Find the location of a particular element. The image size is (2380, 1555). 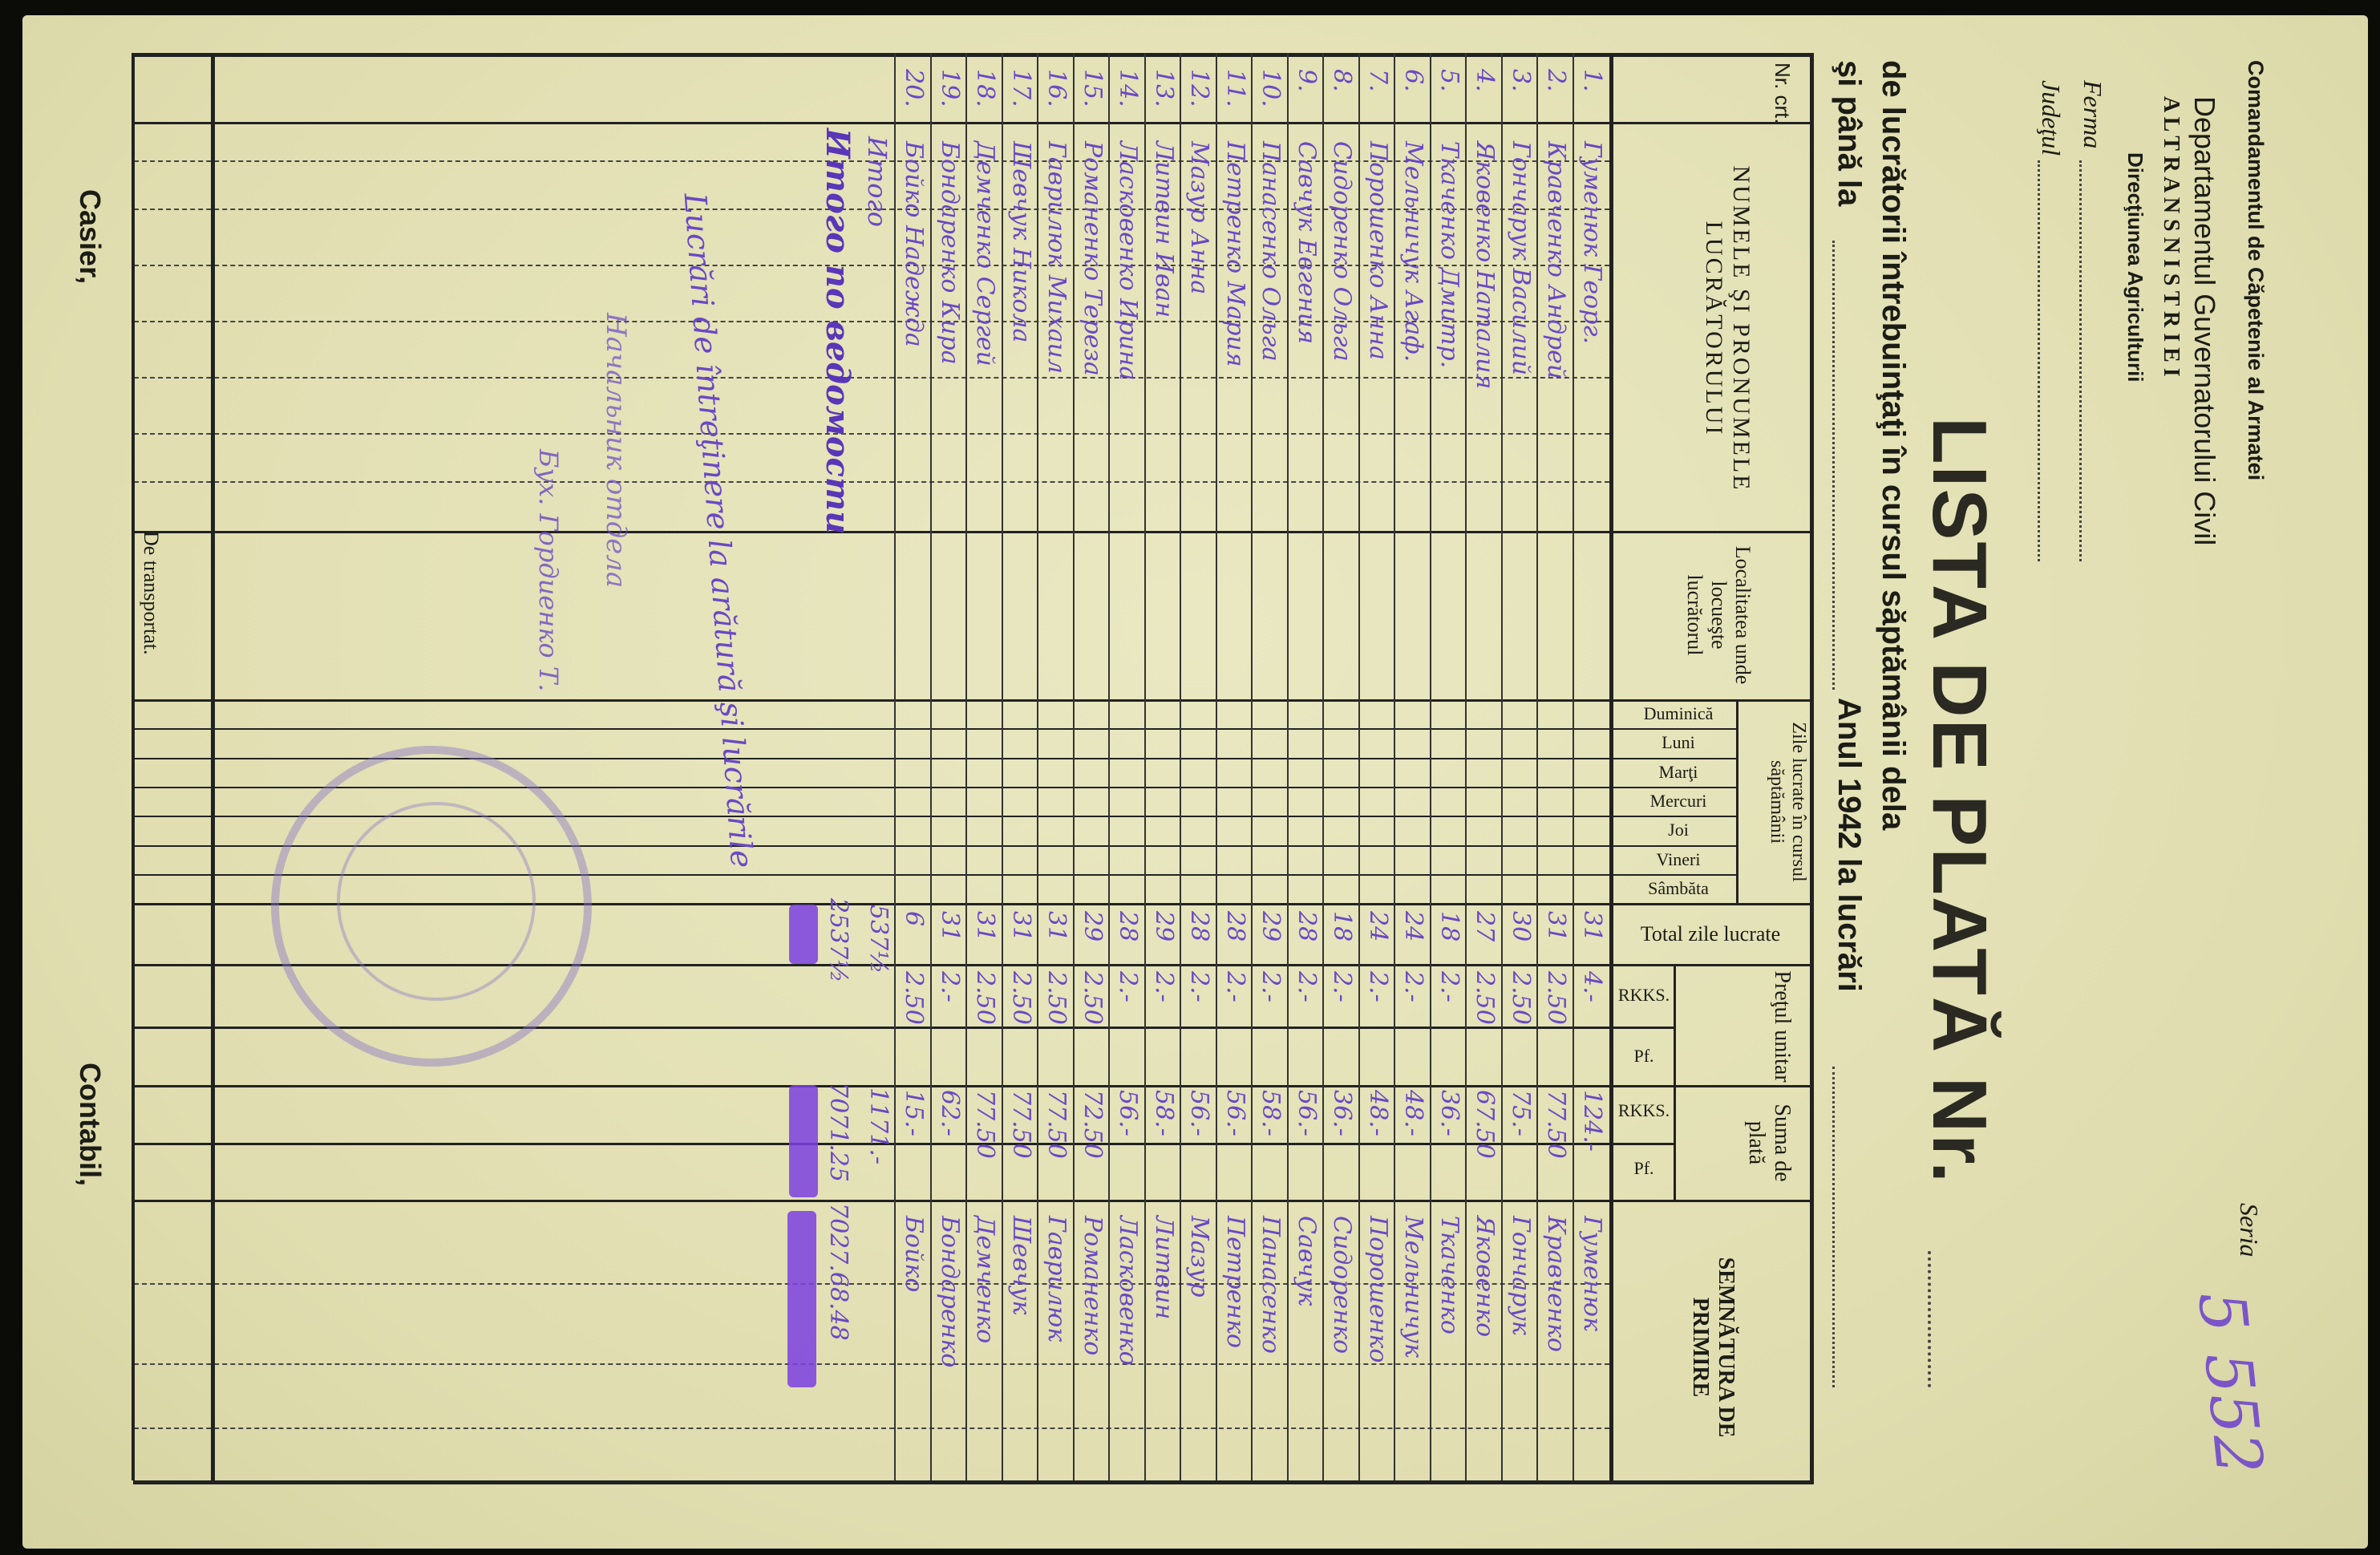

sum-to-pay: 62.- is located at coordinates (950, 1113).